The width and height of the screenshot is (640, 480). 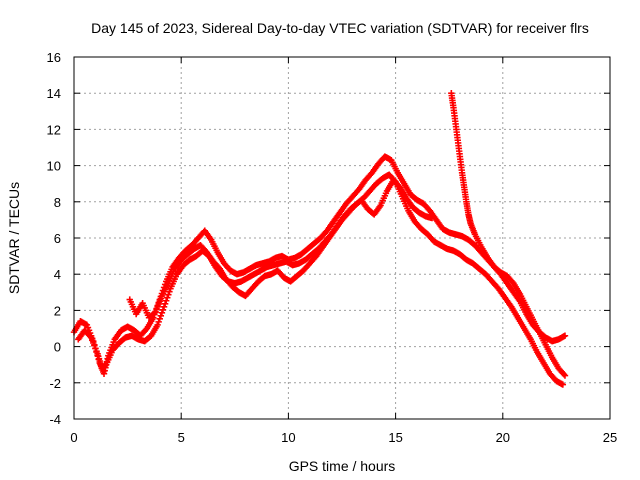 I want to click on x-tick-label: 0, so click(x=73, y=437).